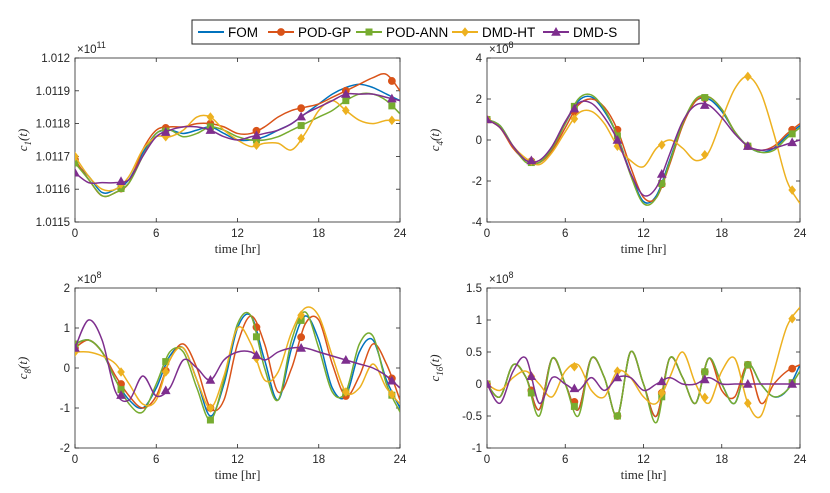 Image resolution: width=830 pixels, height=493 pixels. What do you see at coordinates (53, 92) in the screenshot?
I see `y-tick-label: 1.0119` at bounding box center [53, 92].